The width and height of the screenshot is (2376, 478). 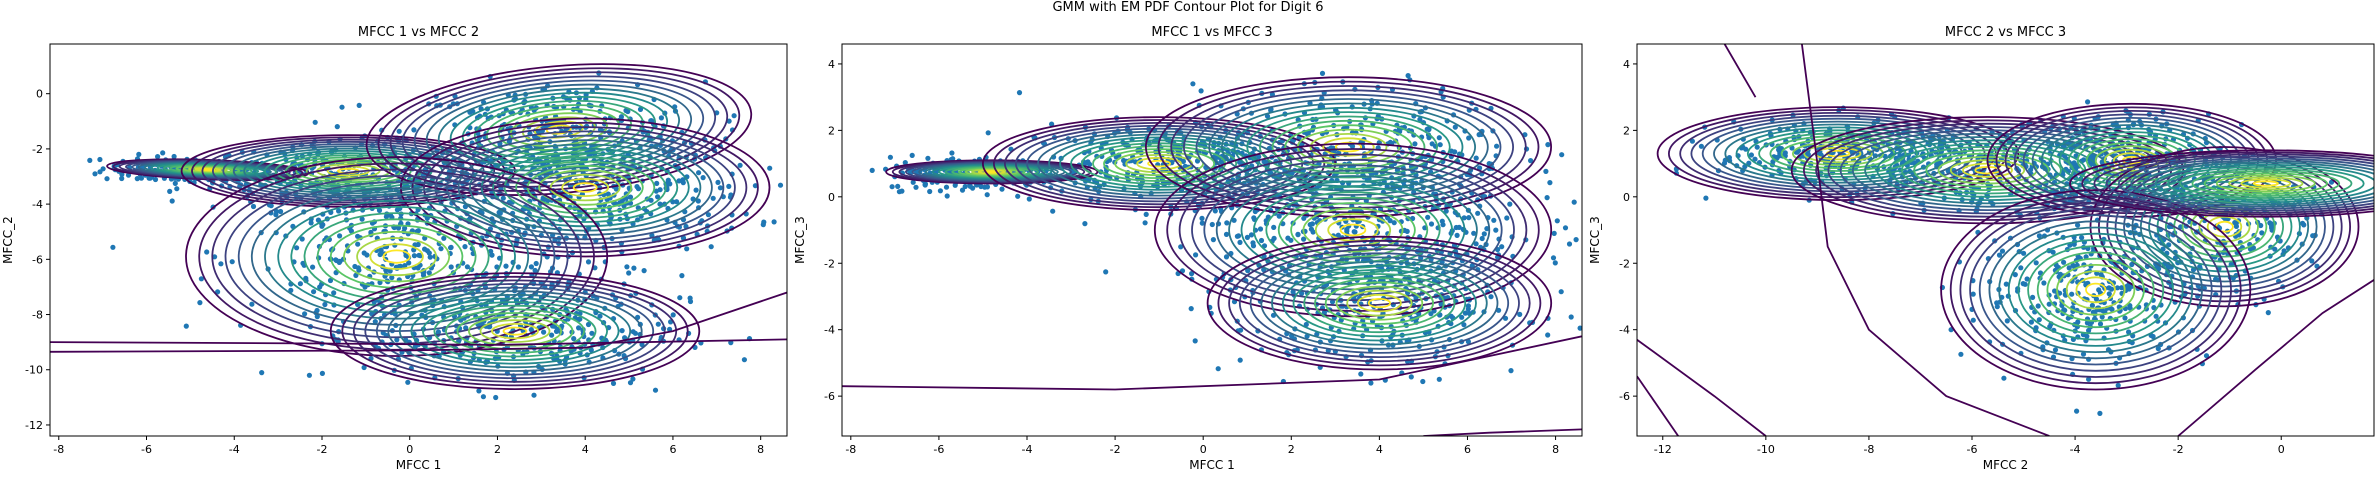 I want to click on x-tick-label: -8, so click(x=58, y=449).